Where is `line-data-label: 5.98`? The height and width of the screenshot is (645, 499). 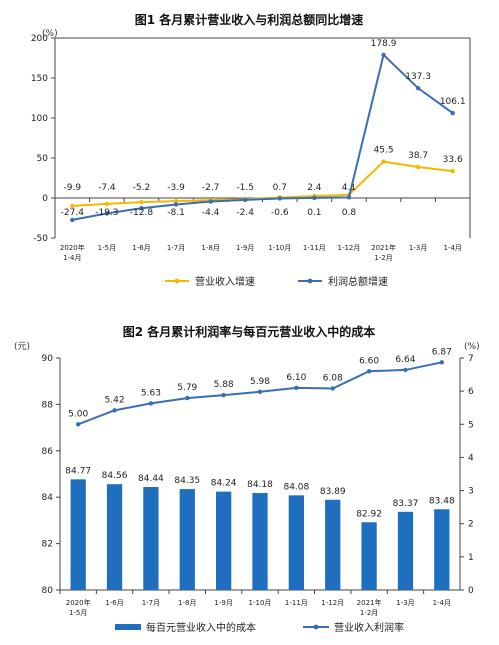
line-data-label: 5.98 is located at coordinates (260, 382).